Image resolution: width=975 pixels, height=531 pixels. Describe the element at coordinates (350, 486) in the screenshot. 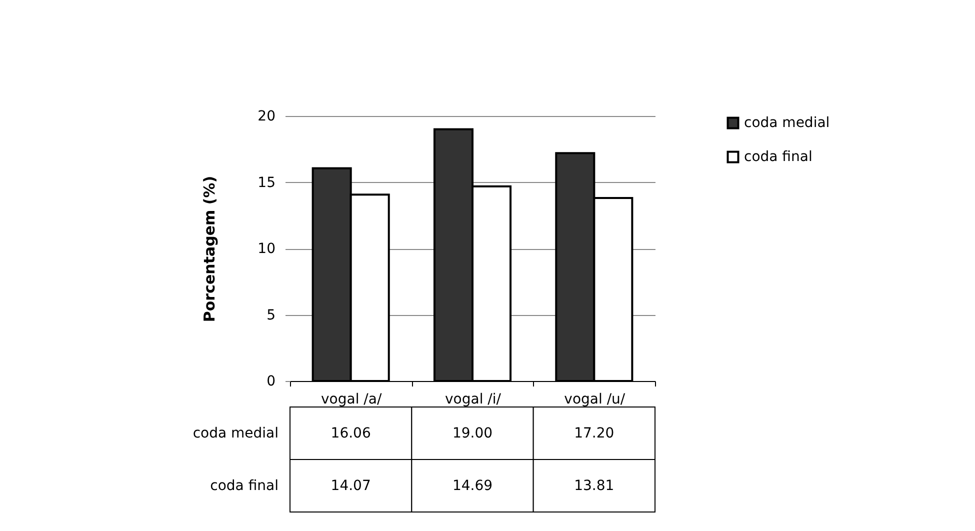

I see `data-label: 14.07` at that location.